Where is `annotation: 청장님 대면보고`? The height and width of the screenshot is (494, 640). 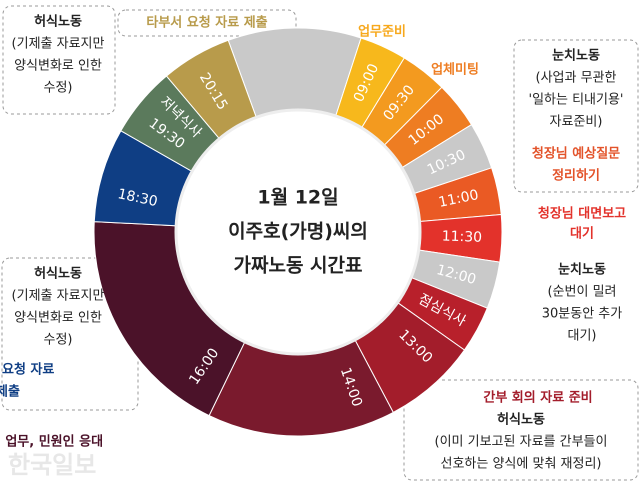 annotation: 청장님 대면보고 is located at coordinates (582, 214).